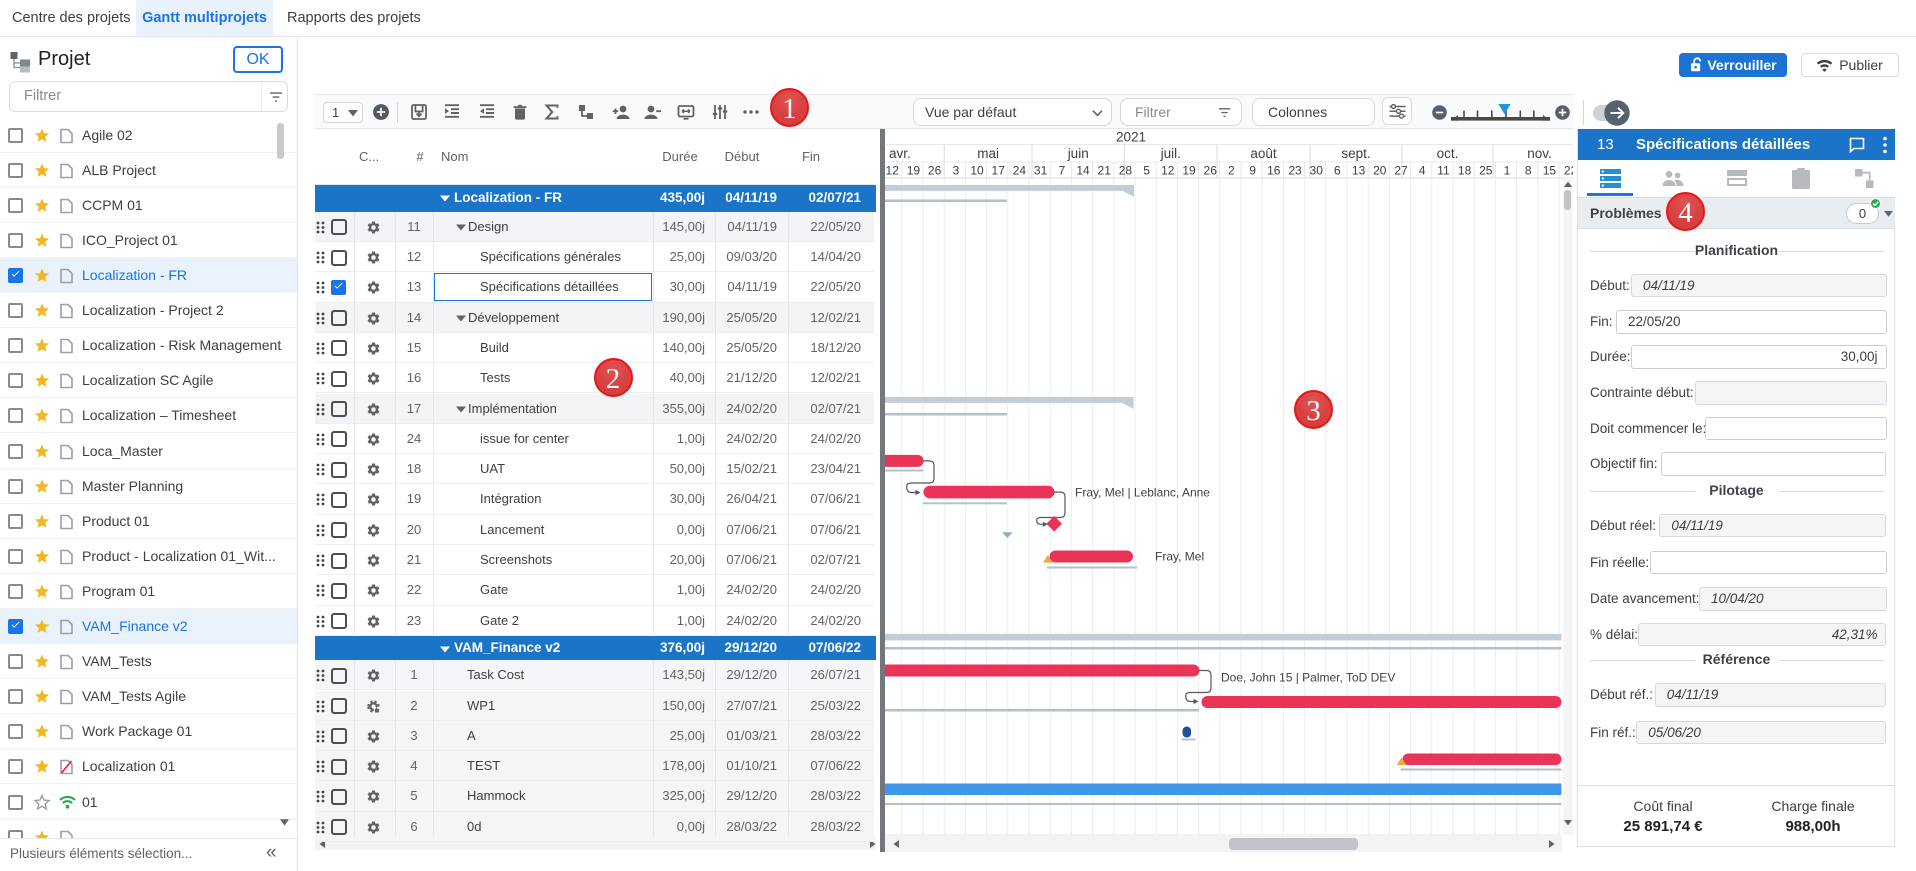  What do you see at coordinates (1550, 171) in the screenshot?
I see `svg-text: 15` at bounding box center [1550, 171].